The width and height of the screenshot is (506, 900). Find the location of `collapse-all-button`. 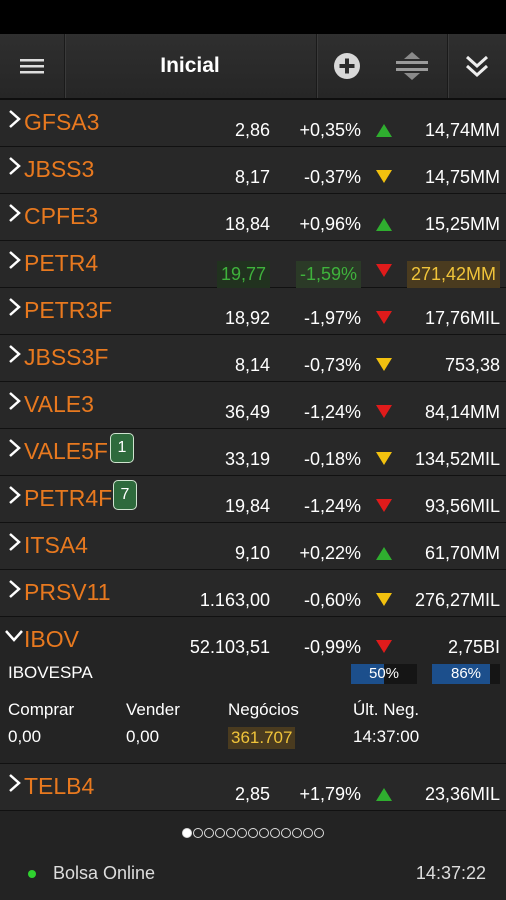

collapse-all-button is located at coordinates (476, 66).